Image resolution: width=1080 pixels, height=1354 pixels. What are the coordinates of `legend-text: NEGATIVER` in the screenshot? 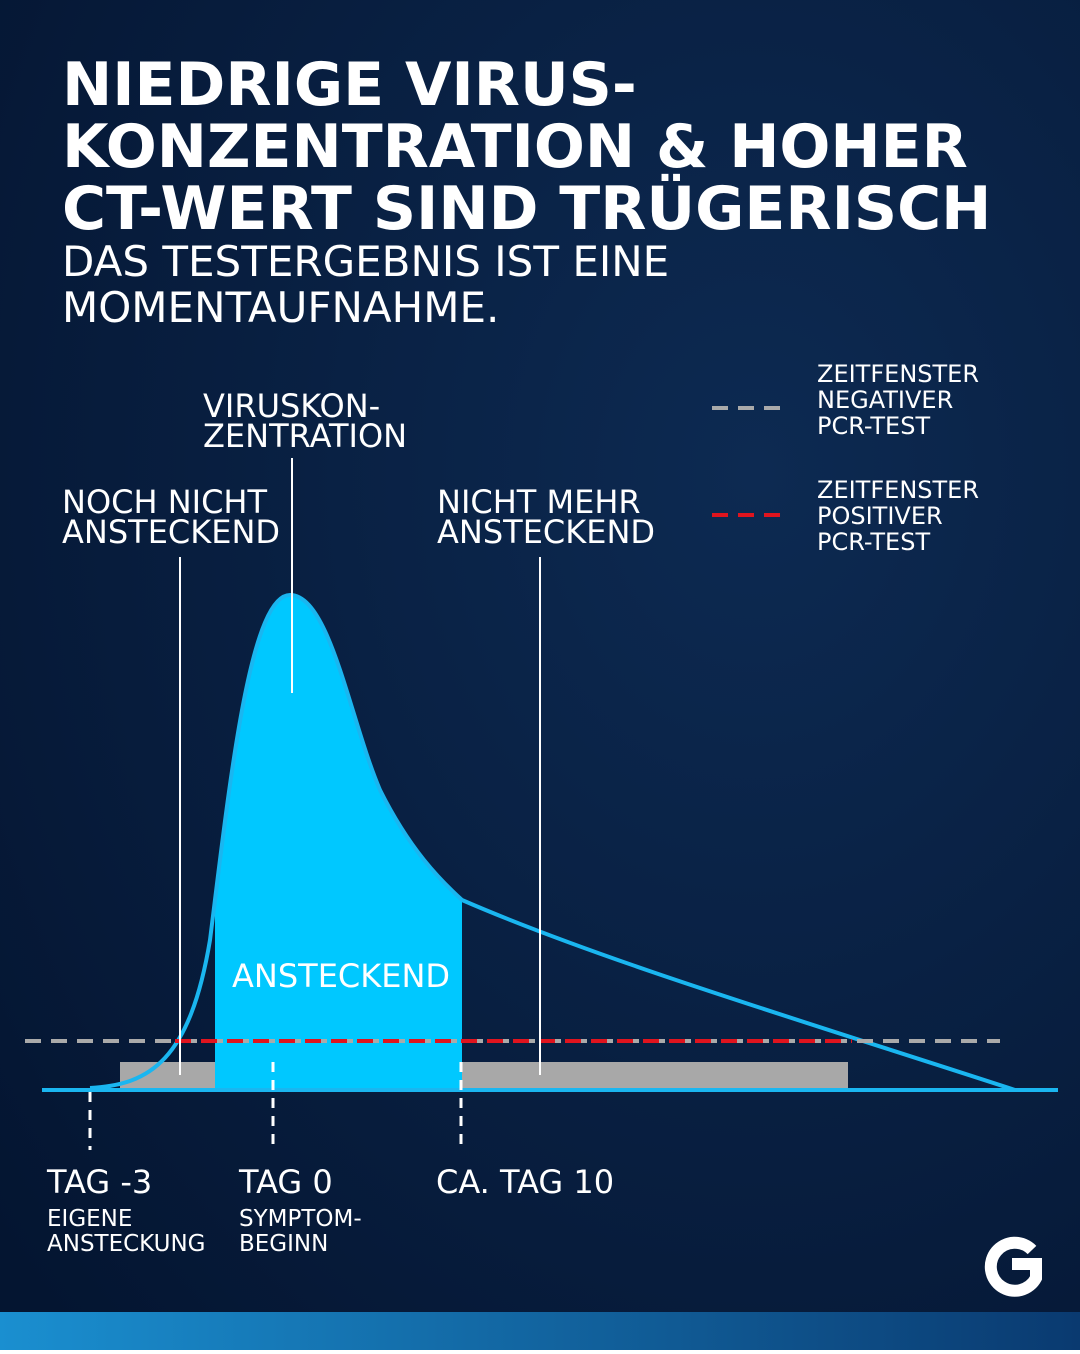 It's located at (885, 400).